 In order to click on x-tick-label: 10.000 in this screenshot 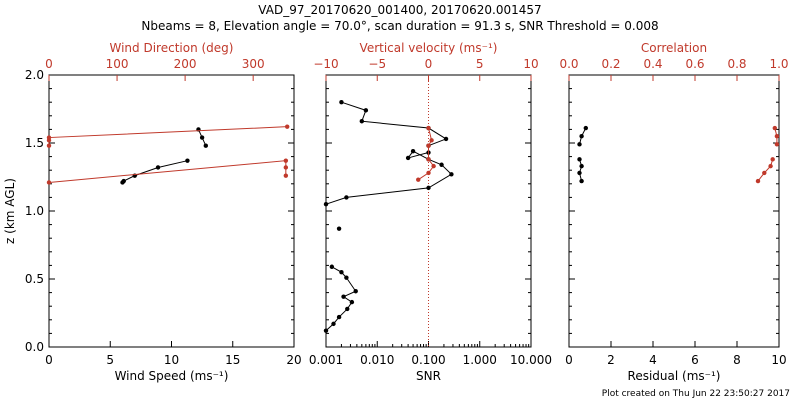, I will do `click(531, 360)`.